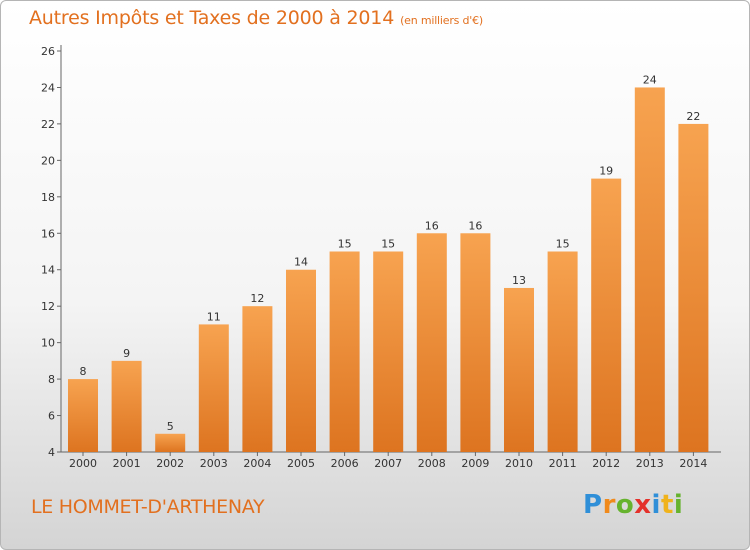 The image size is (750, 550). Describe the element at coordinates (388, 351) in the screenshot. I see `bar-2007` at that location.